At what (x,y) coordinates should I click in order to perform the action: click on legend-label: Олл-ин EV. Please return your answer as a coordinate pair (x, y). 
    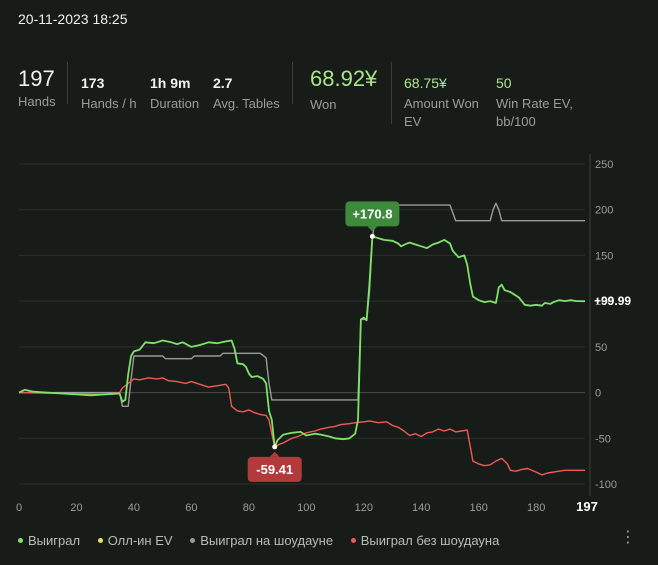
    Looking at the image, I should click on (140, 540).